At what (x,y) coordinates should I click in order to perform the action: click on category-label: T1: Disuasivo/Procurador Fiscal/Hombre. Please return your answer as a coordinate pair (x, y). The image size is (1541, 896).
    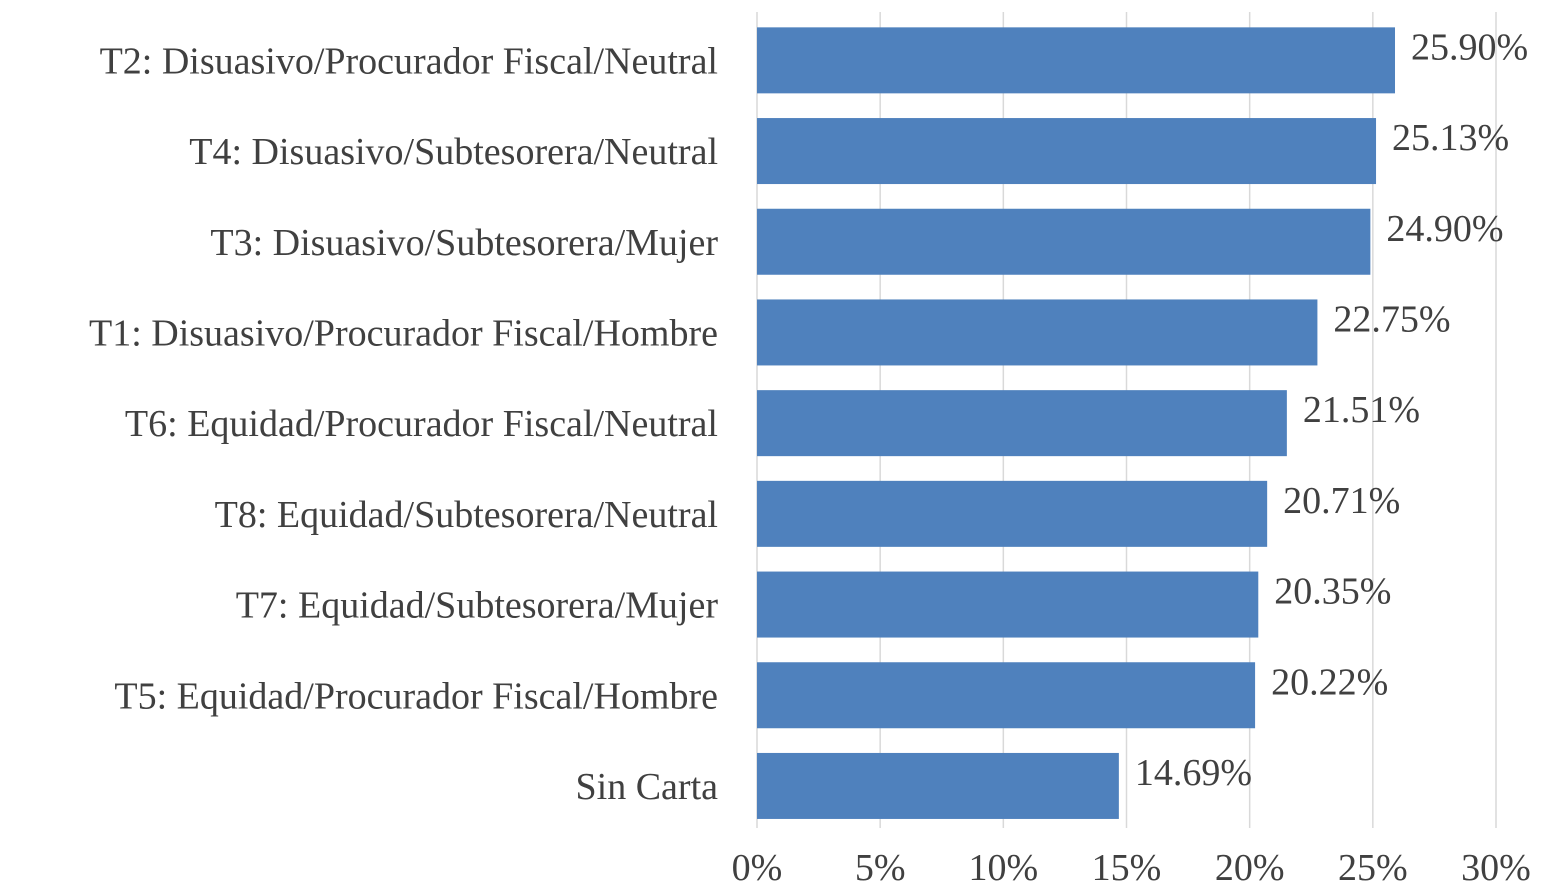
    Looking at the image, I should click on (403, 333).